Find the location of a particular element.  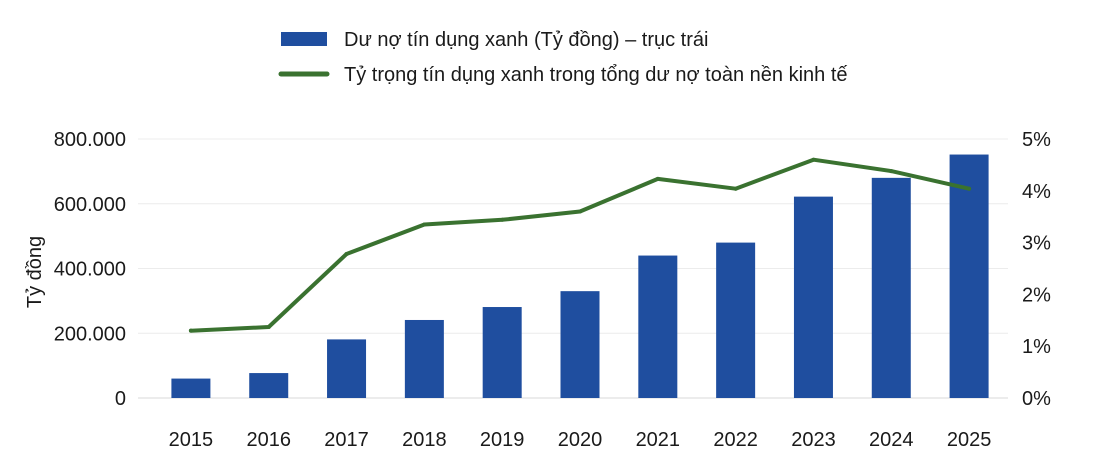

x-tick-label: 2018 is located at coordinates (424, 440).